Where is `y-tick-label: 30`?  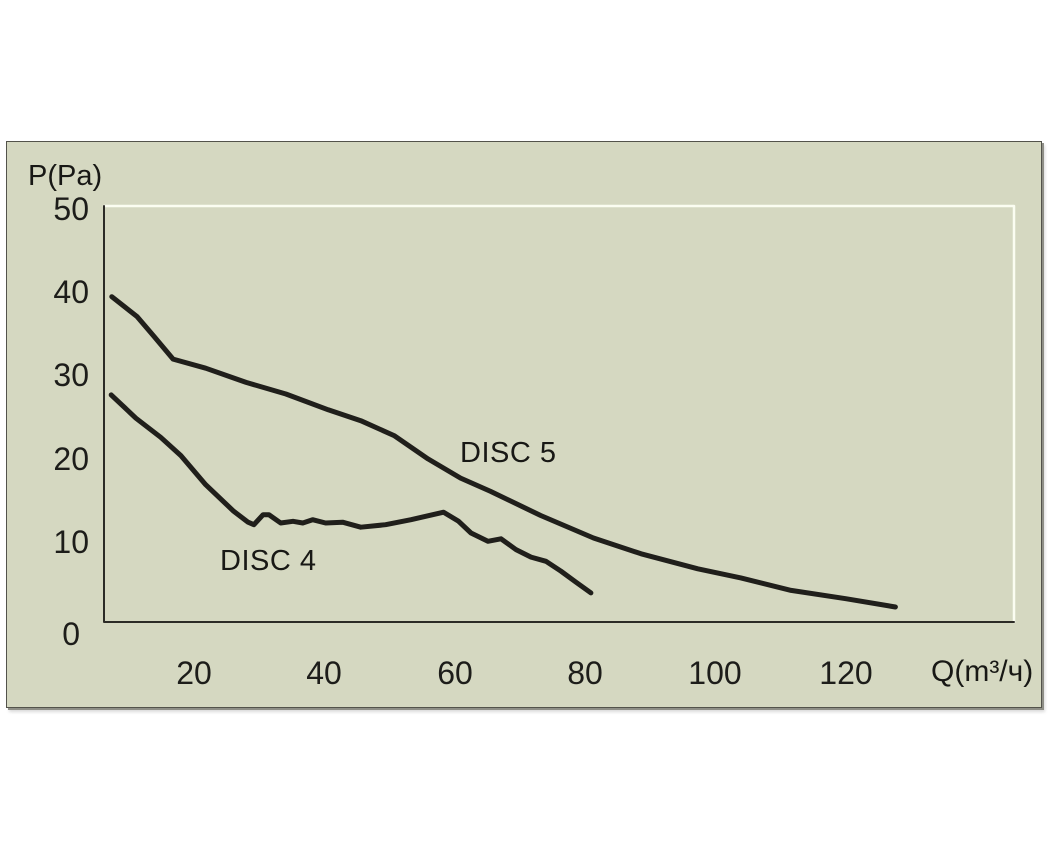
y-tick-label: 30 is located at coordinates (71, 375).